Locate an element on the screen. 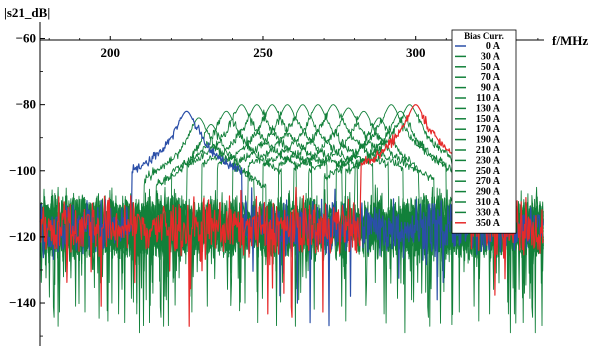 This screenshot has width=598, height=348. legend-entry: 190 A is located at coordinates (488, 140).